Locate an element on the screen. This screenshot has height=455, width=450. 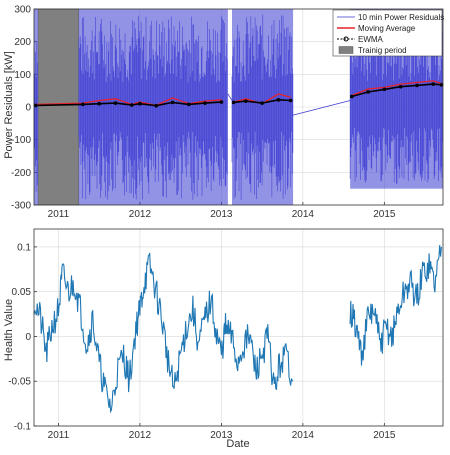
legend-label: 10 min Power Residuals is located at coordinates (401, 17).